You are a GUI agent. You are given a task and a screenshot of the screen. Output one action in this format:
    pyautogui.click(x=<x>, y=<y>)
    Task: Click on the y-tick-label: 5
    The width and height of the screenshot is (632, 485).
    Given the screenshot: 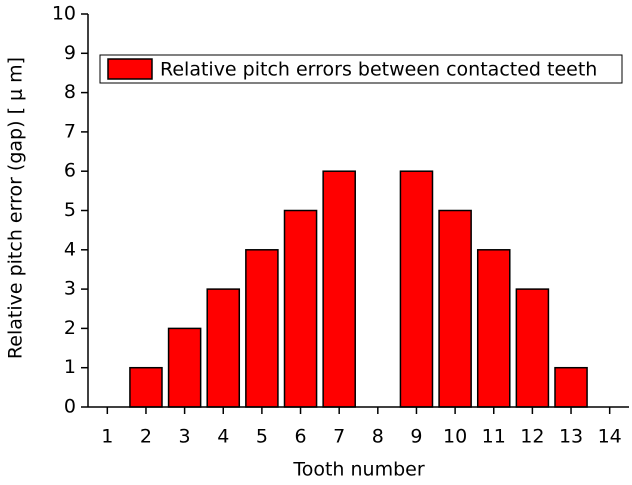 What is the action you would take?
    pyautogui.click(x=70, y=210)
    